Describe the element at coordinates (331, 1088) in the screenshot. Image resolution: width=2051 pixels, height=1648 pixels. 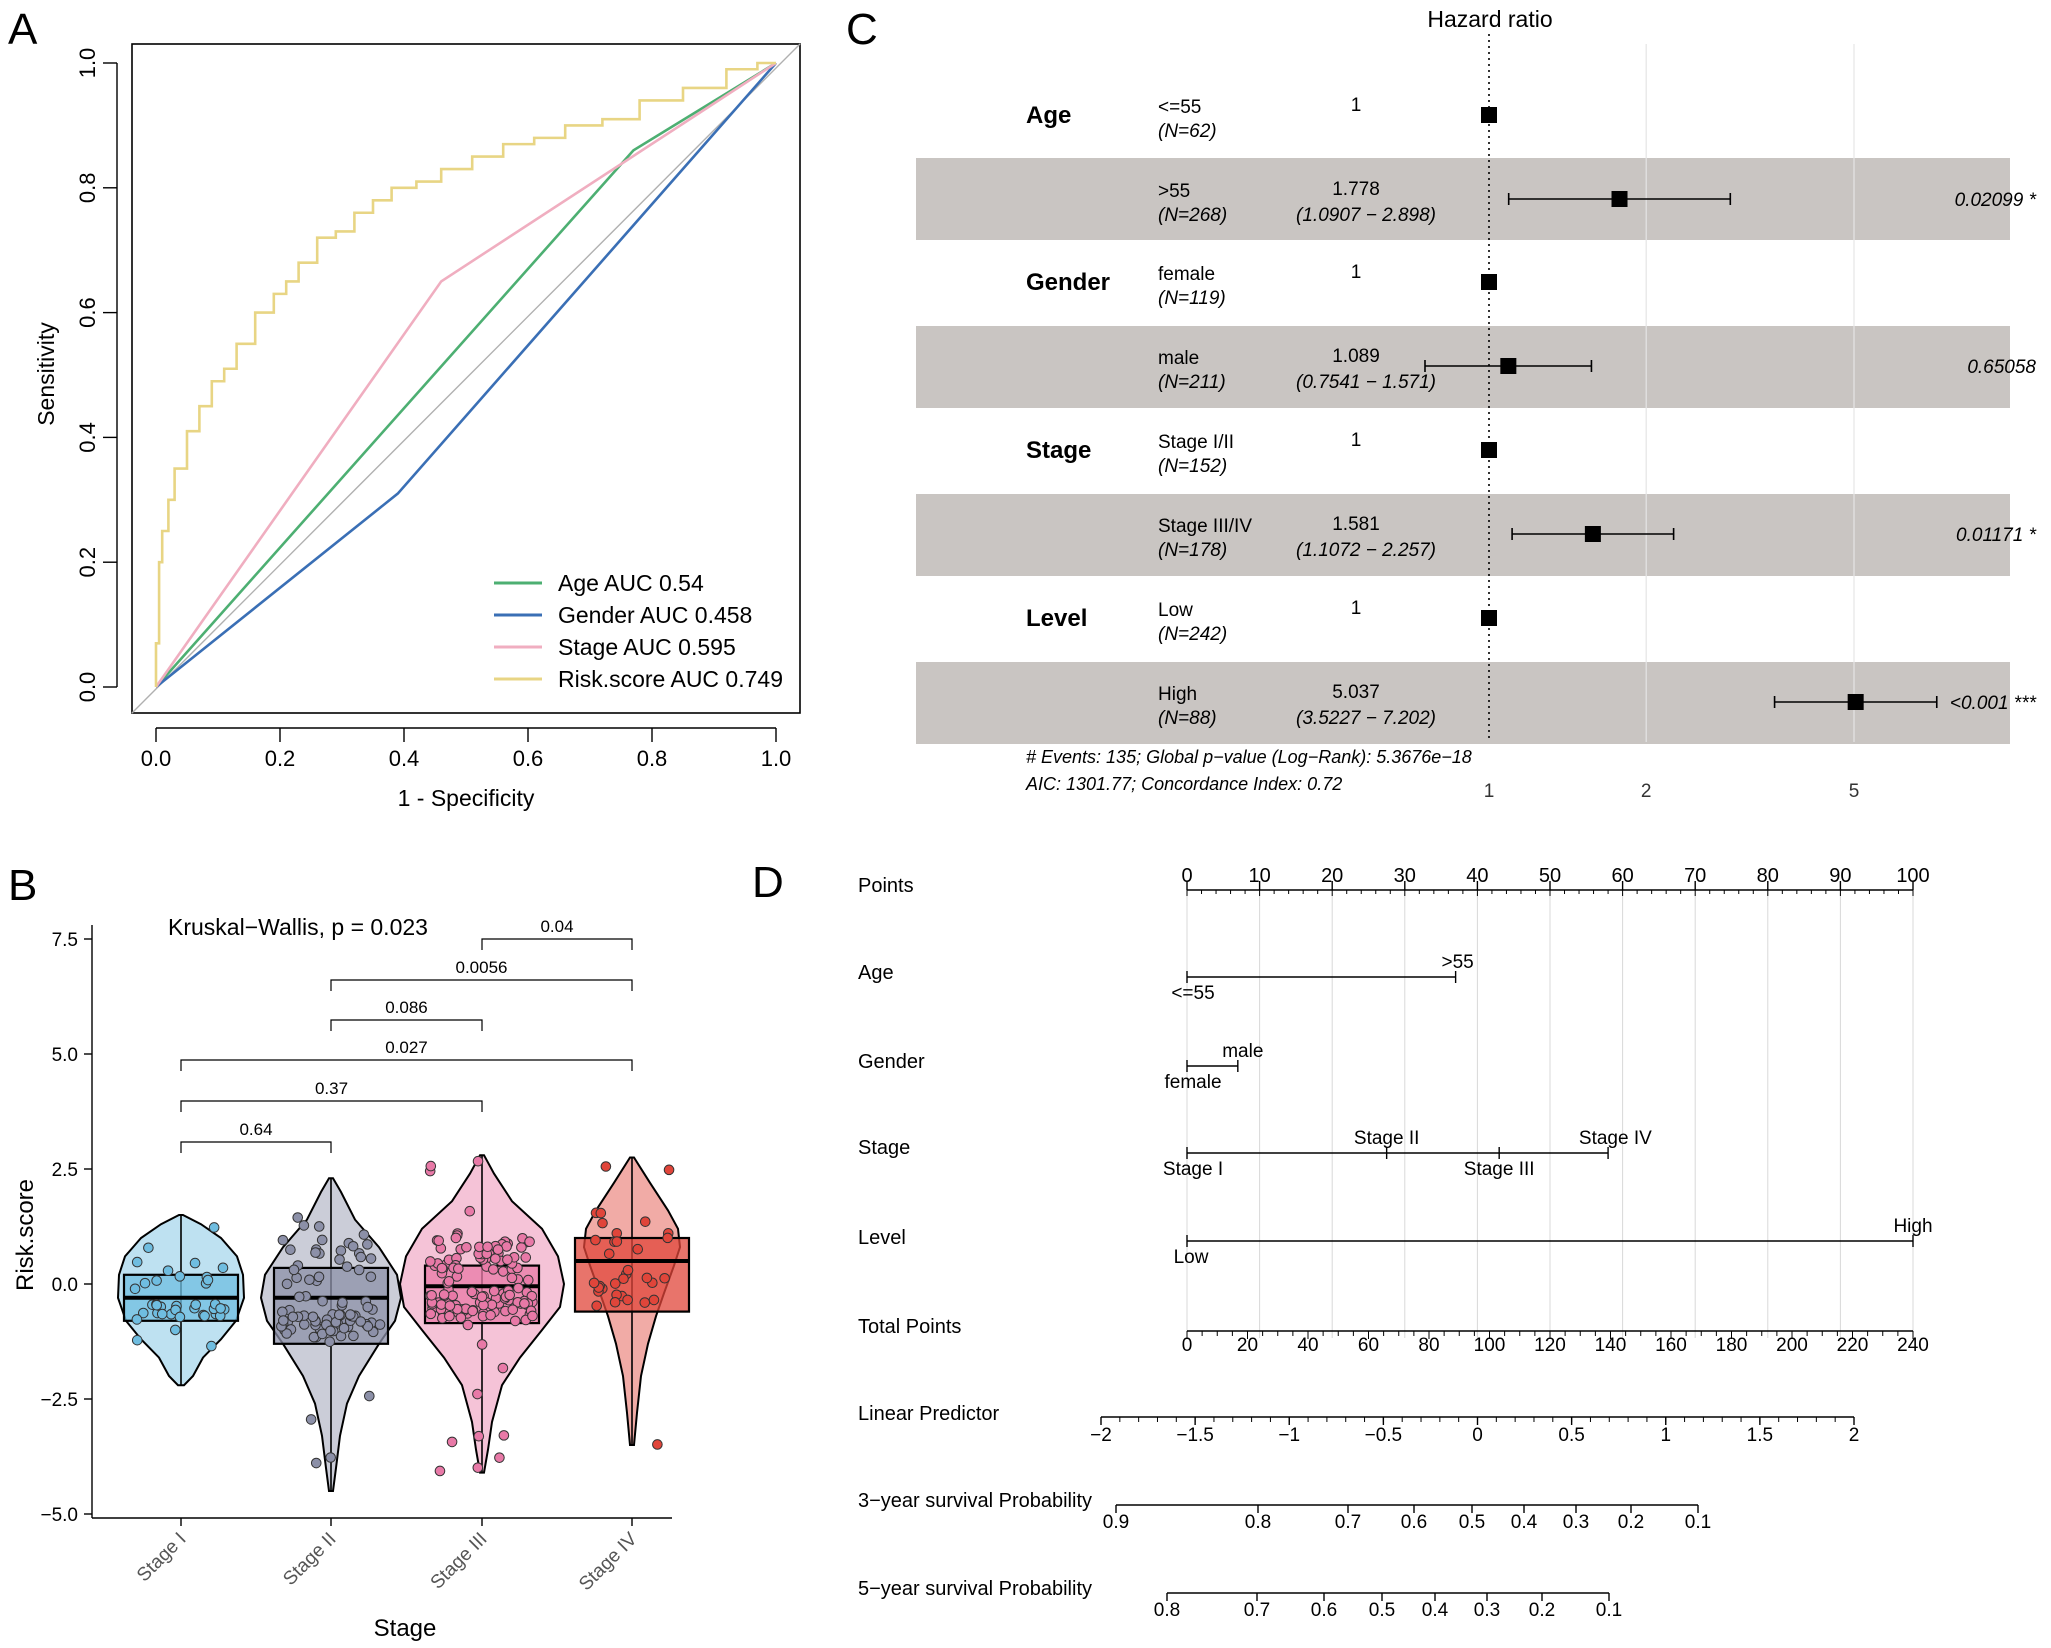
I see `comparison-p-value: 0.37` at that location.